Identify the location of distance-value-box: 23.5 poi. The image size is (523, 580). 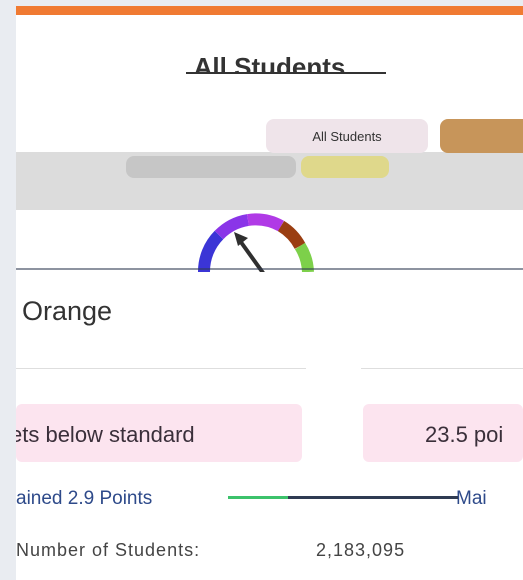
(443, 433).